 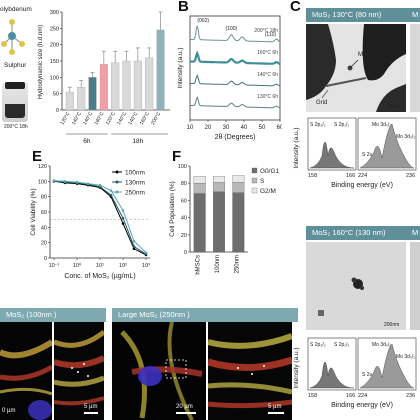 What do you see at coordinates (405, 137) in the screenshot?
I see `xps-label-mo3d32: Mo 3d₃/₂` at bounding box center [405, 137].